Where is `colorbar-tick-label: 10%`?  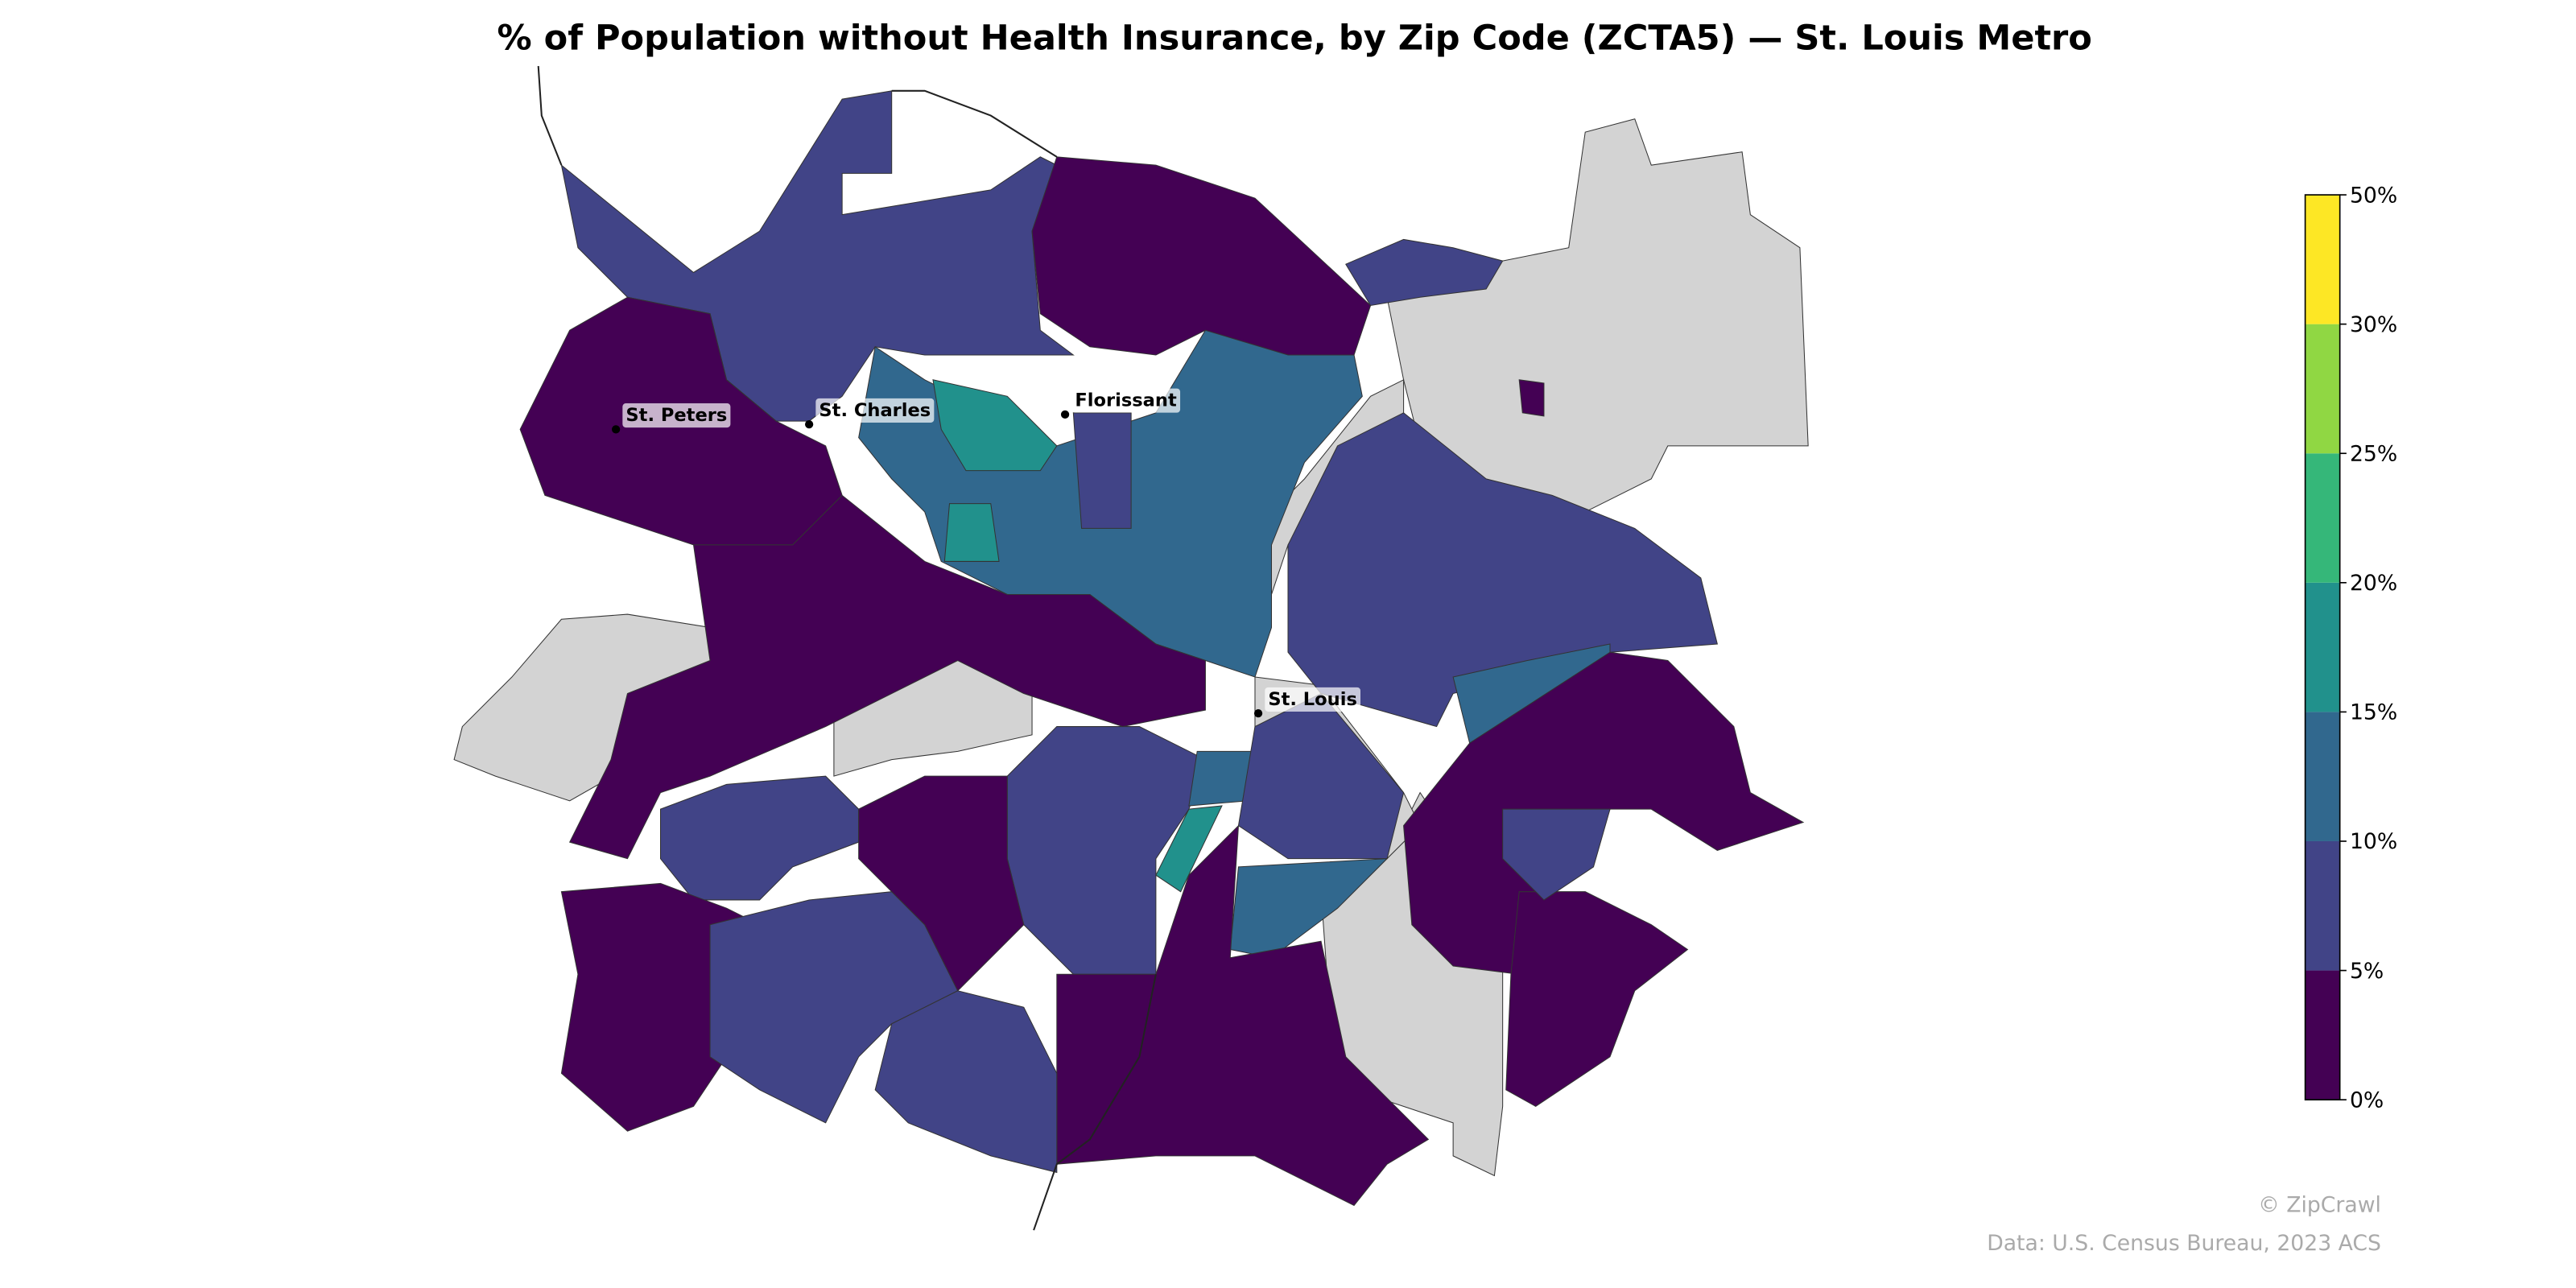 colorbar-tick-label: 10% is located at coordinates (2373, 842).